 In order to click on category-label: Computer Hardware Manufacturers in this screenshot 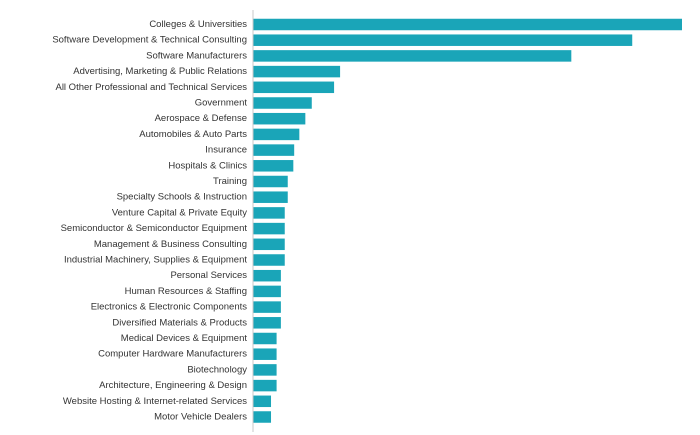, I will do `click(172, 354)`.